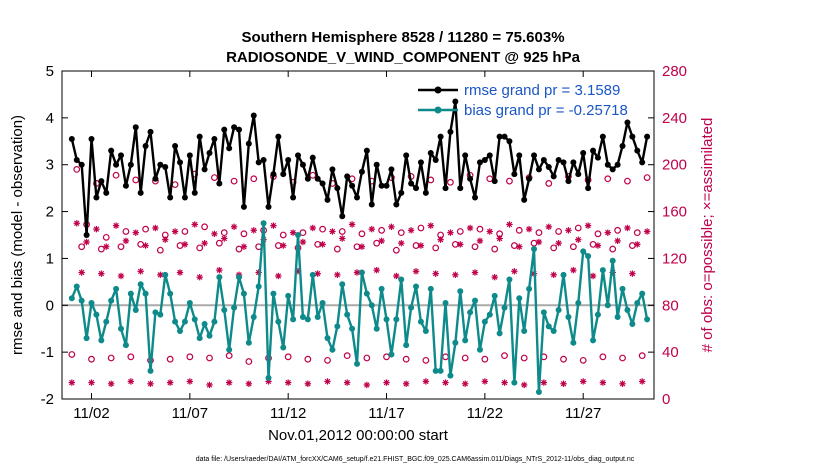 This screenshot has height=470, width=830. Describe the element at coordinates (17, 235) in the screenshot. I see `y-axis-left-label: rmse and bias (model - observation)` at that location.